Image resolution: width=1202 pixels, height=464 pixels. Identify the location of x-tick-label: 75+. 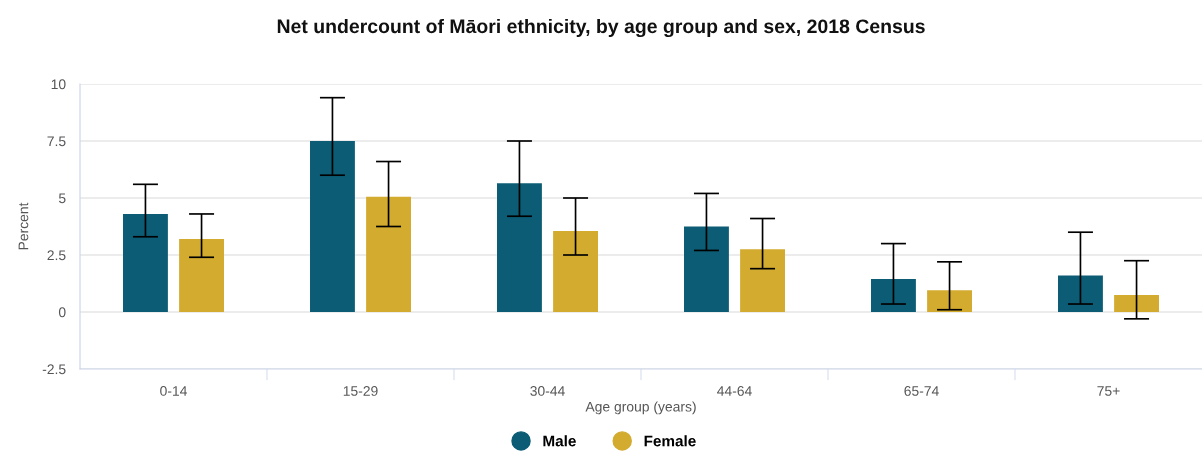
(1108, 391).